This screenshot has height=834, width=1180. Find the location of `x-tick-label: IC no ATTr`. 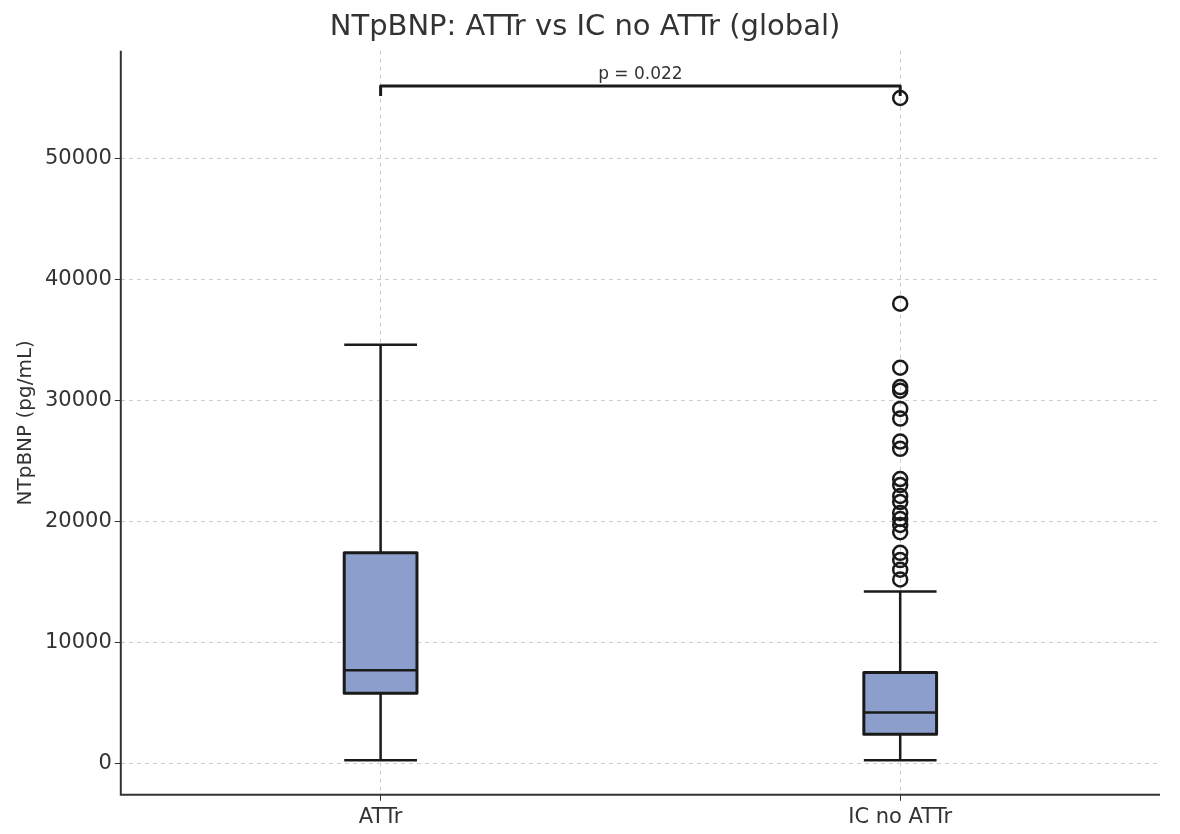

x-tick-label: IC no ATTr is located at coordinates (900, 815).